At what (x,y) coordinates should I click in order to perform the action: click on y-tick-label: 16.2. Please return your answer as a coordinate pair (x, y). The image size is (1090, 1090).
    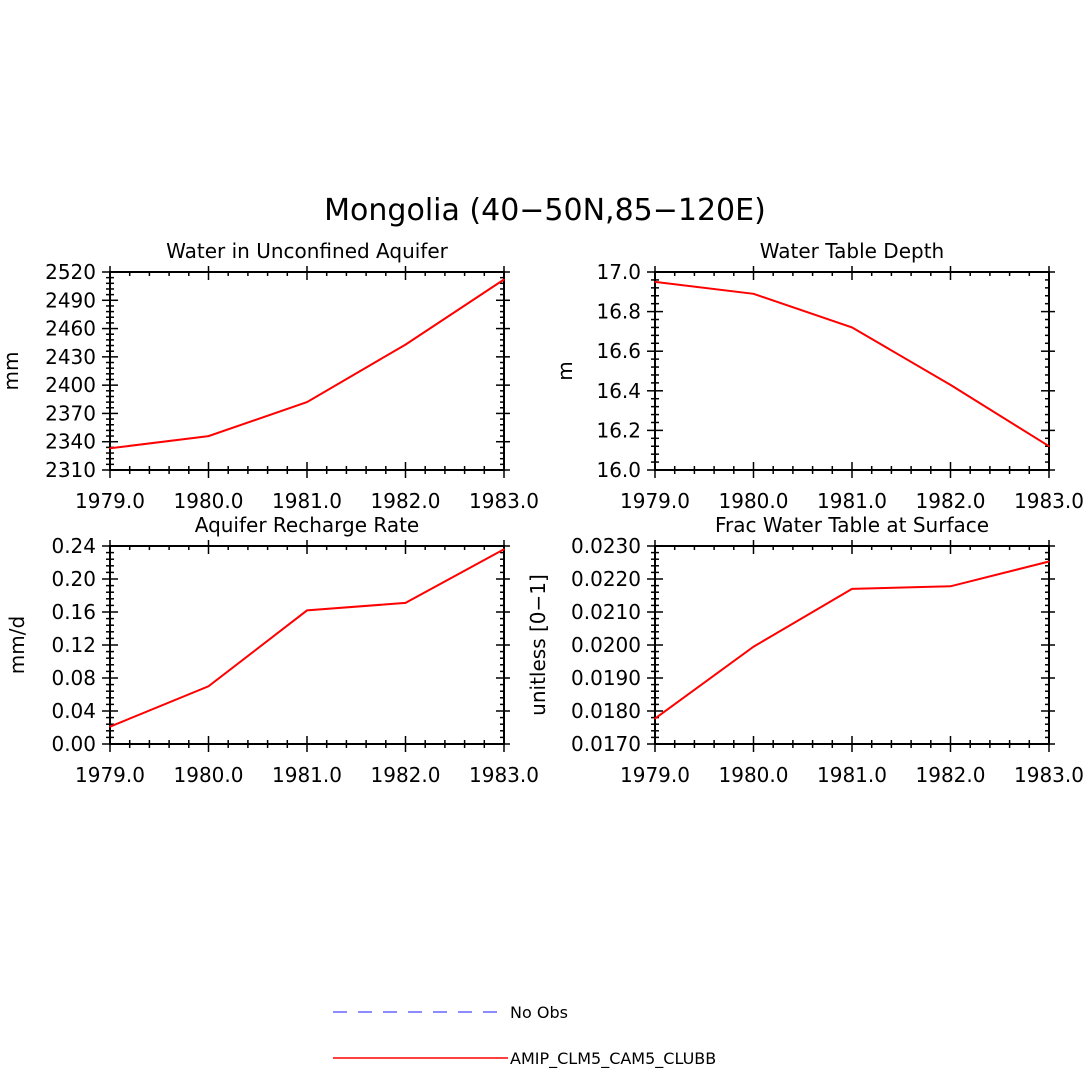
    Looking at the image, I should click on (618, 430).